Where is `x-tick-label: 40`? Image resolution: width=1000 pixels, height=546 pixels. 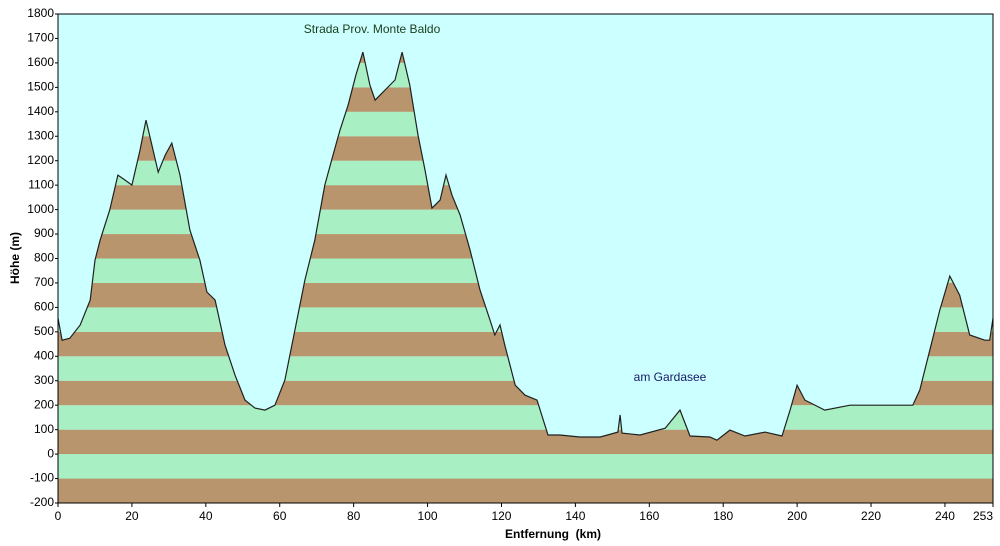
x-tick-label: 40 is located at coordinates (206, 516).